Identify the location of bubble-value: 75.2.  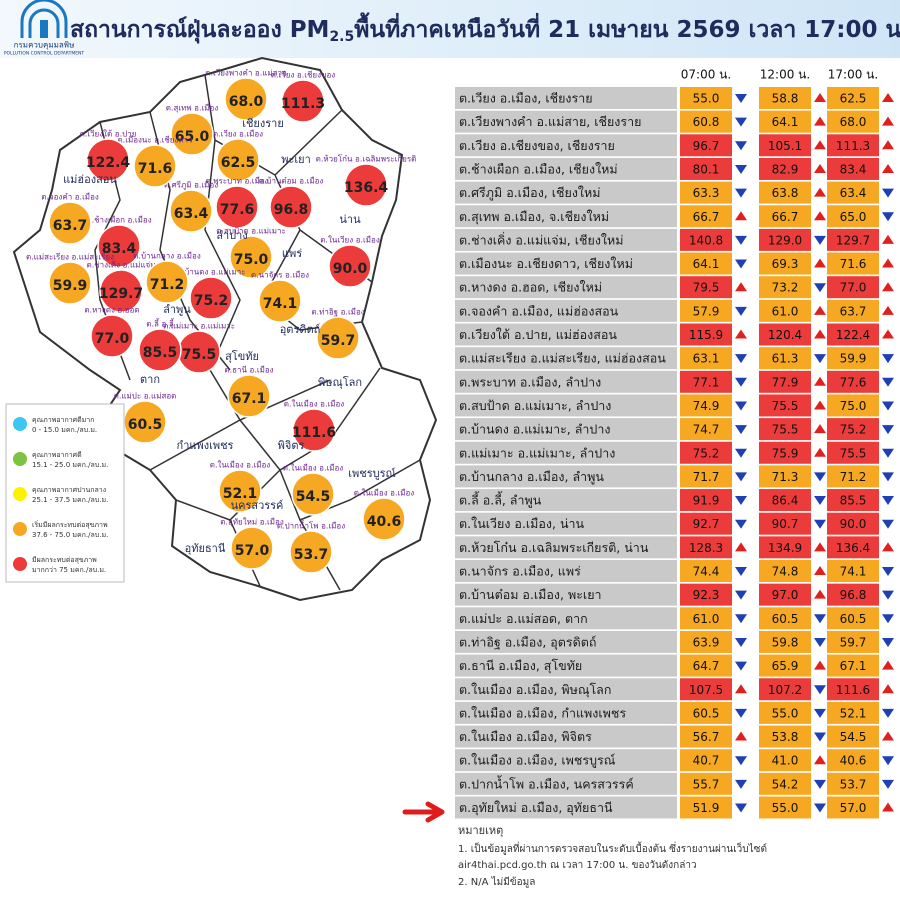
(211, 301).